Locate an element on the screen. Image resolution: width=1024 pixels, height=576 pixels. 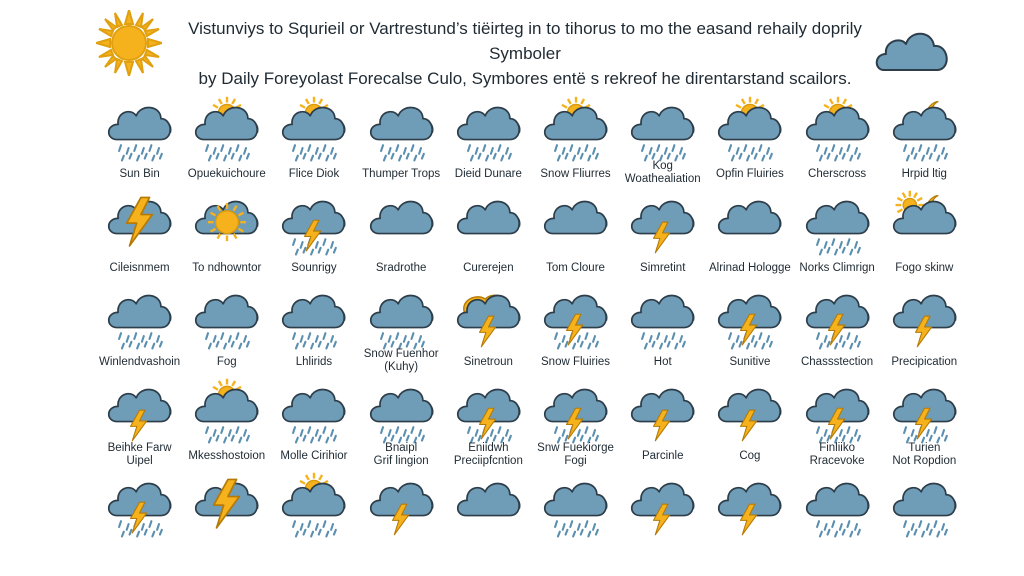
weather-symbol-cell: Alrinad Hologge is located at coordinates (749, 237).